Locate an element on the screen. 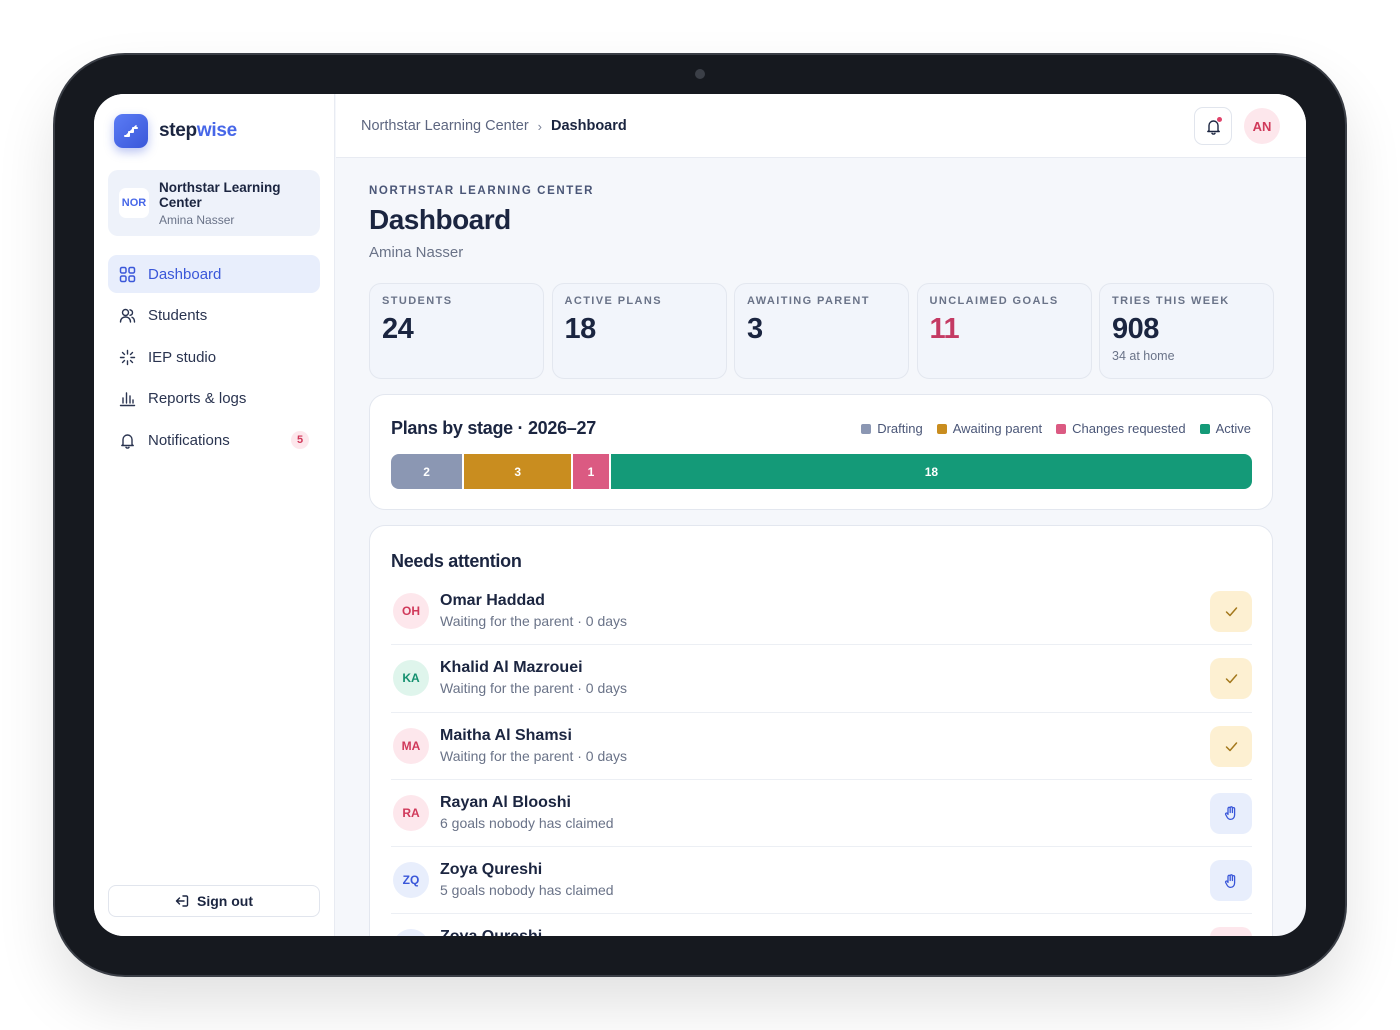 This screenshot has height=1030, width=1400. unread-dot is located at coordinates (1219, 119).